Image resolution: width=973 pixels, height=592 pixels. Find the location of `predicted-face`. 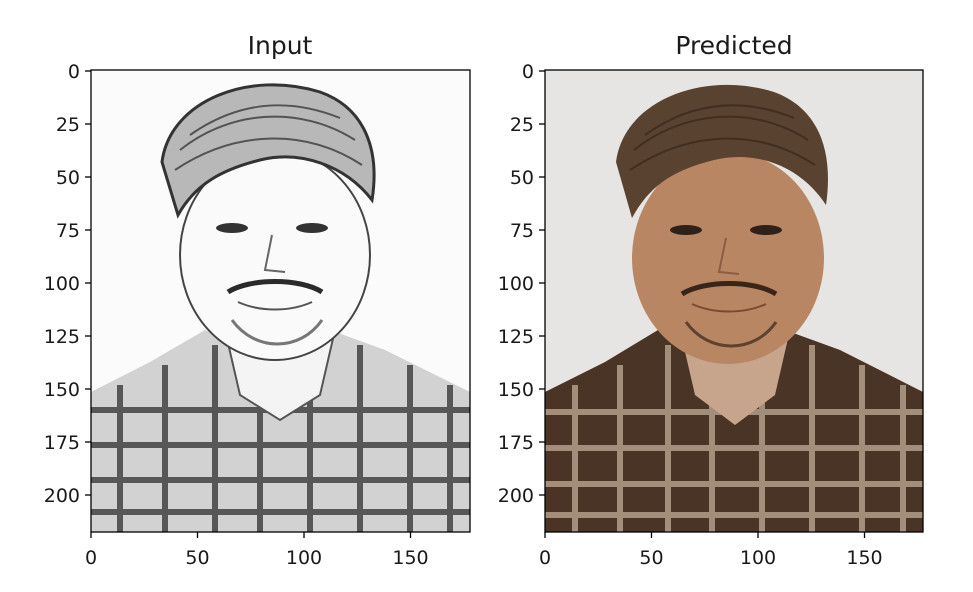

predicted-face is located at coordinates (728, 258).